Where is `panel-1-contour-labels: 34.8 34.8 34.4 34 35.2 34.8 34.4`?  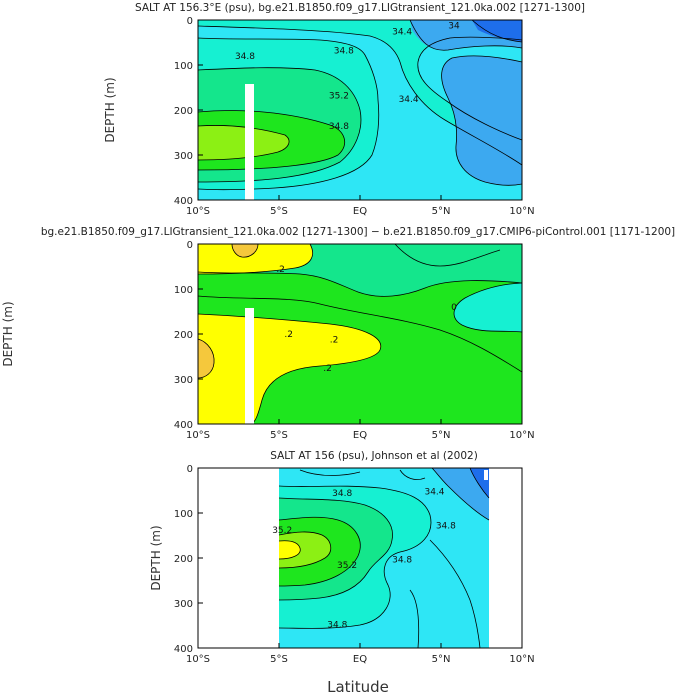
panel-1-contour-labels: 34.8 34.8 34.4 34 35.2 34.8 34.4 is located at coordinates (347, 76).